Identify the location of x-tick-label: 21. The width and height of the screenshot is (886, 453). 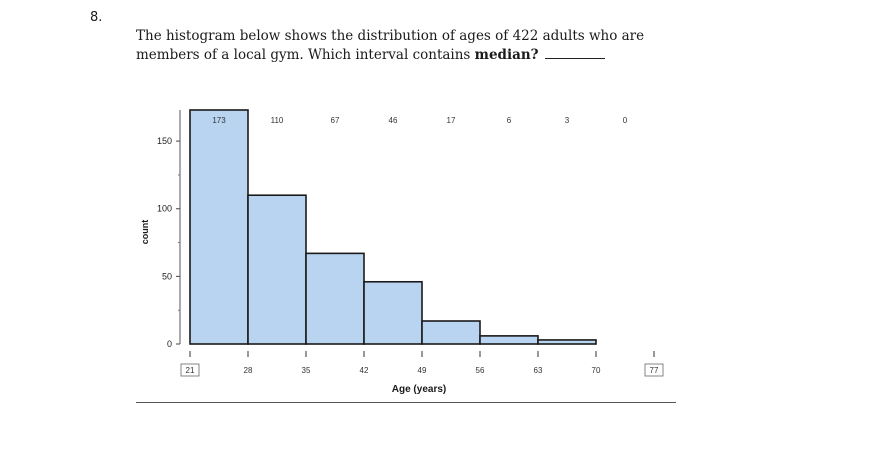
(190, 370).